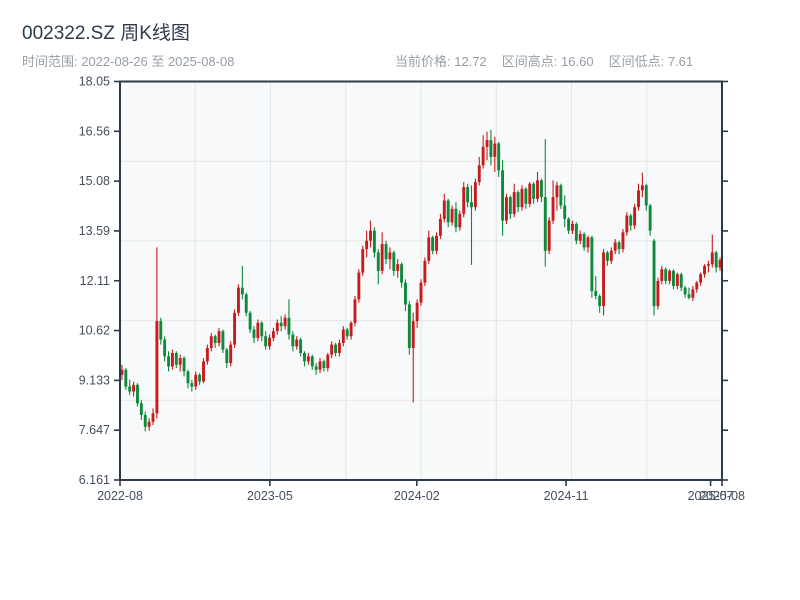 This screenshot has width=800, height=600. I want to click on range-high-label: 区间高点:, so click(529, 61).